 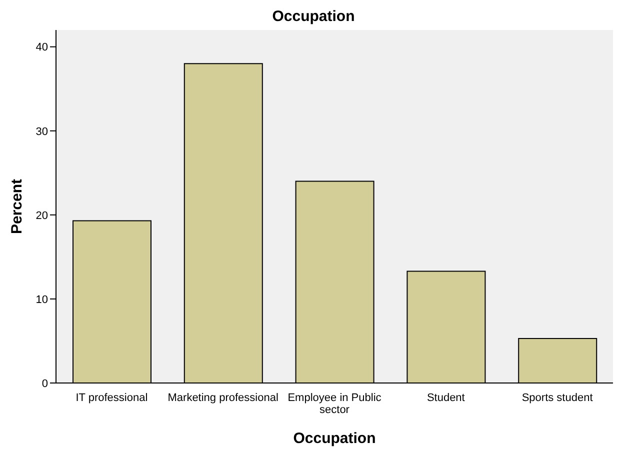 What do you see at coordinates (42, 132) in the screenshot?
I see `y-tick-label: 30` at bounding box center [42, 132].